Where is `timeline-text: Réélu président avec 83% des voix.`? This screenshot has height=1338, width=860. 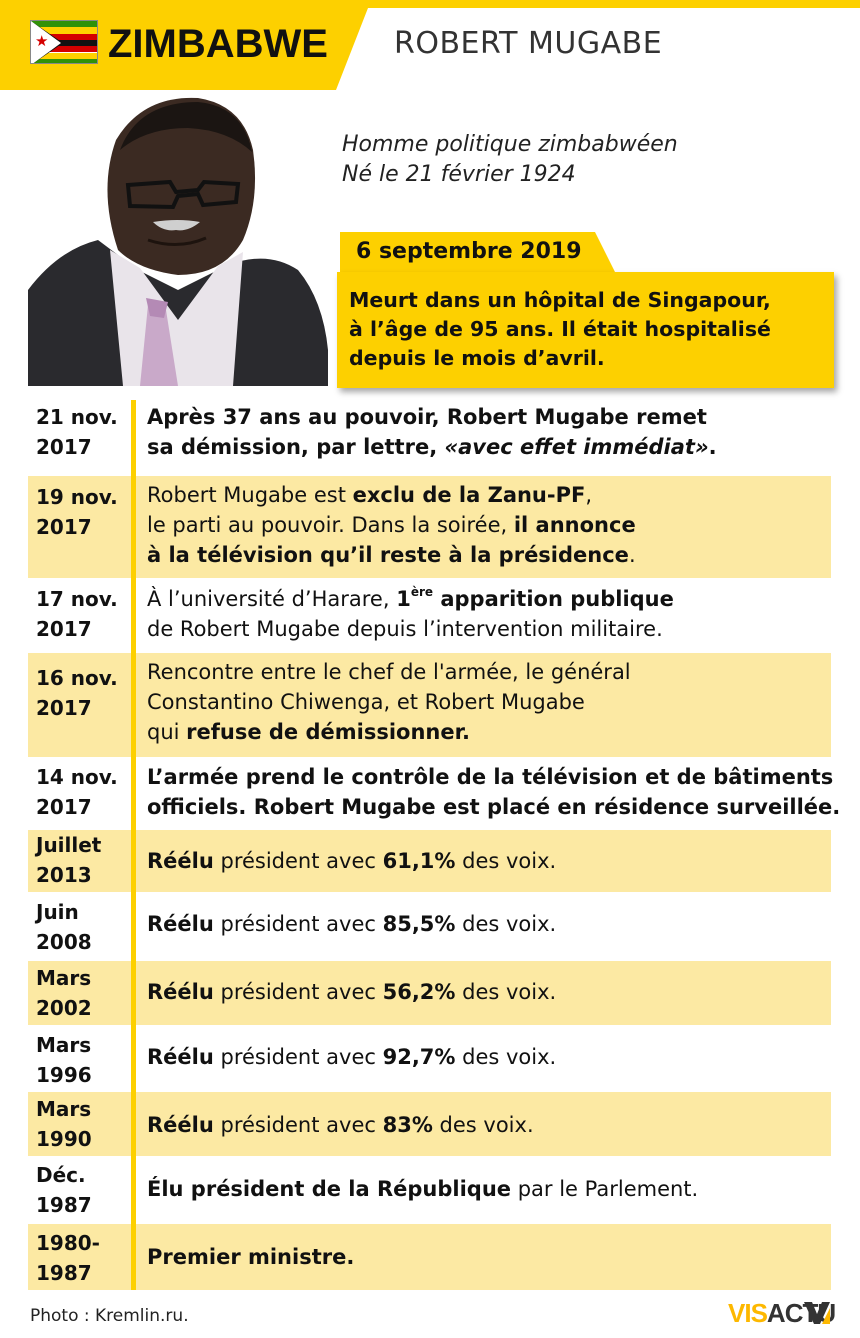
timeline-text: Réélu président avec 83% des voix. is located at coordinates (340, 1125).